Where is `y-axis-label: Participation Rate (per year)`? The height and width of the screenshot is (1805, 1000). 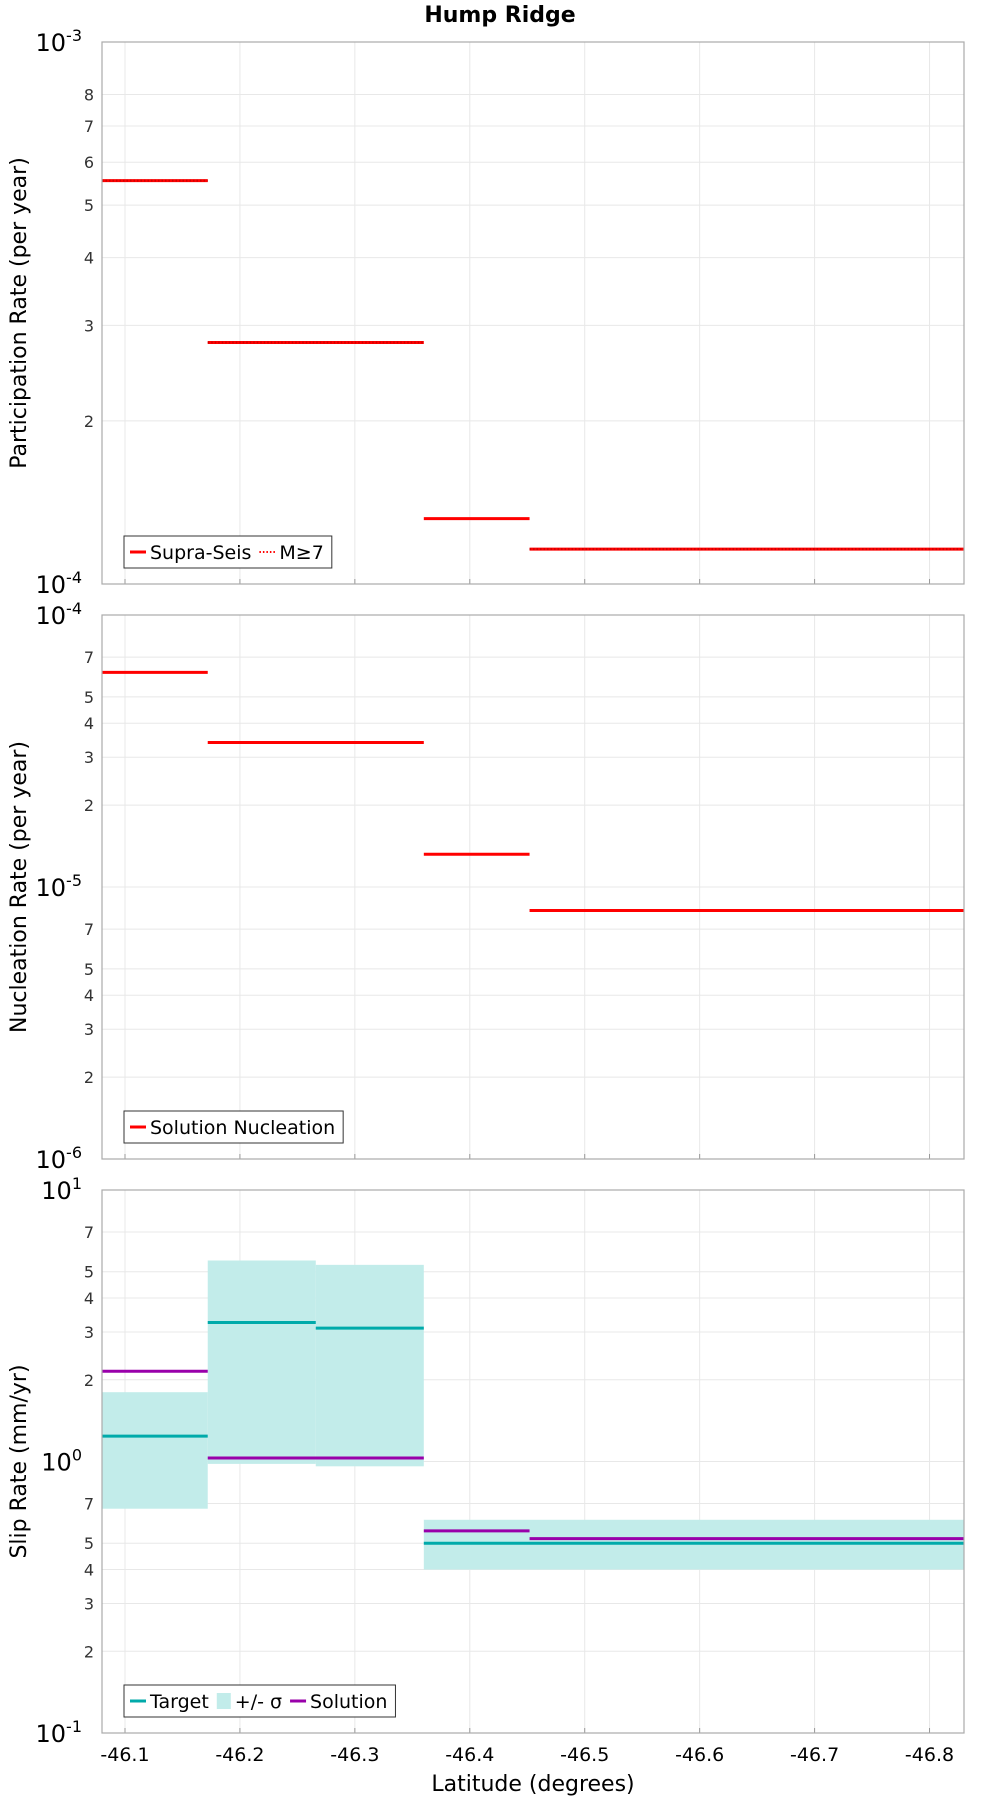 y-axis-label: Participation Rate (per year) is located at coordinates (19, 313).